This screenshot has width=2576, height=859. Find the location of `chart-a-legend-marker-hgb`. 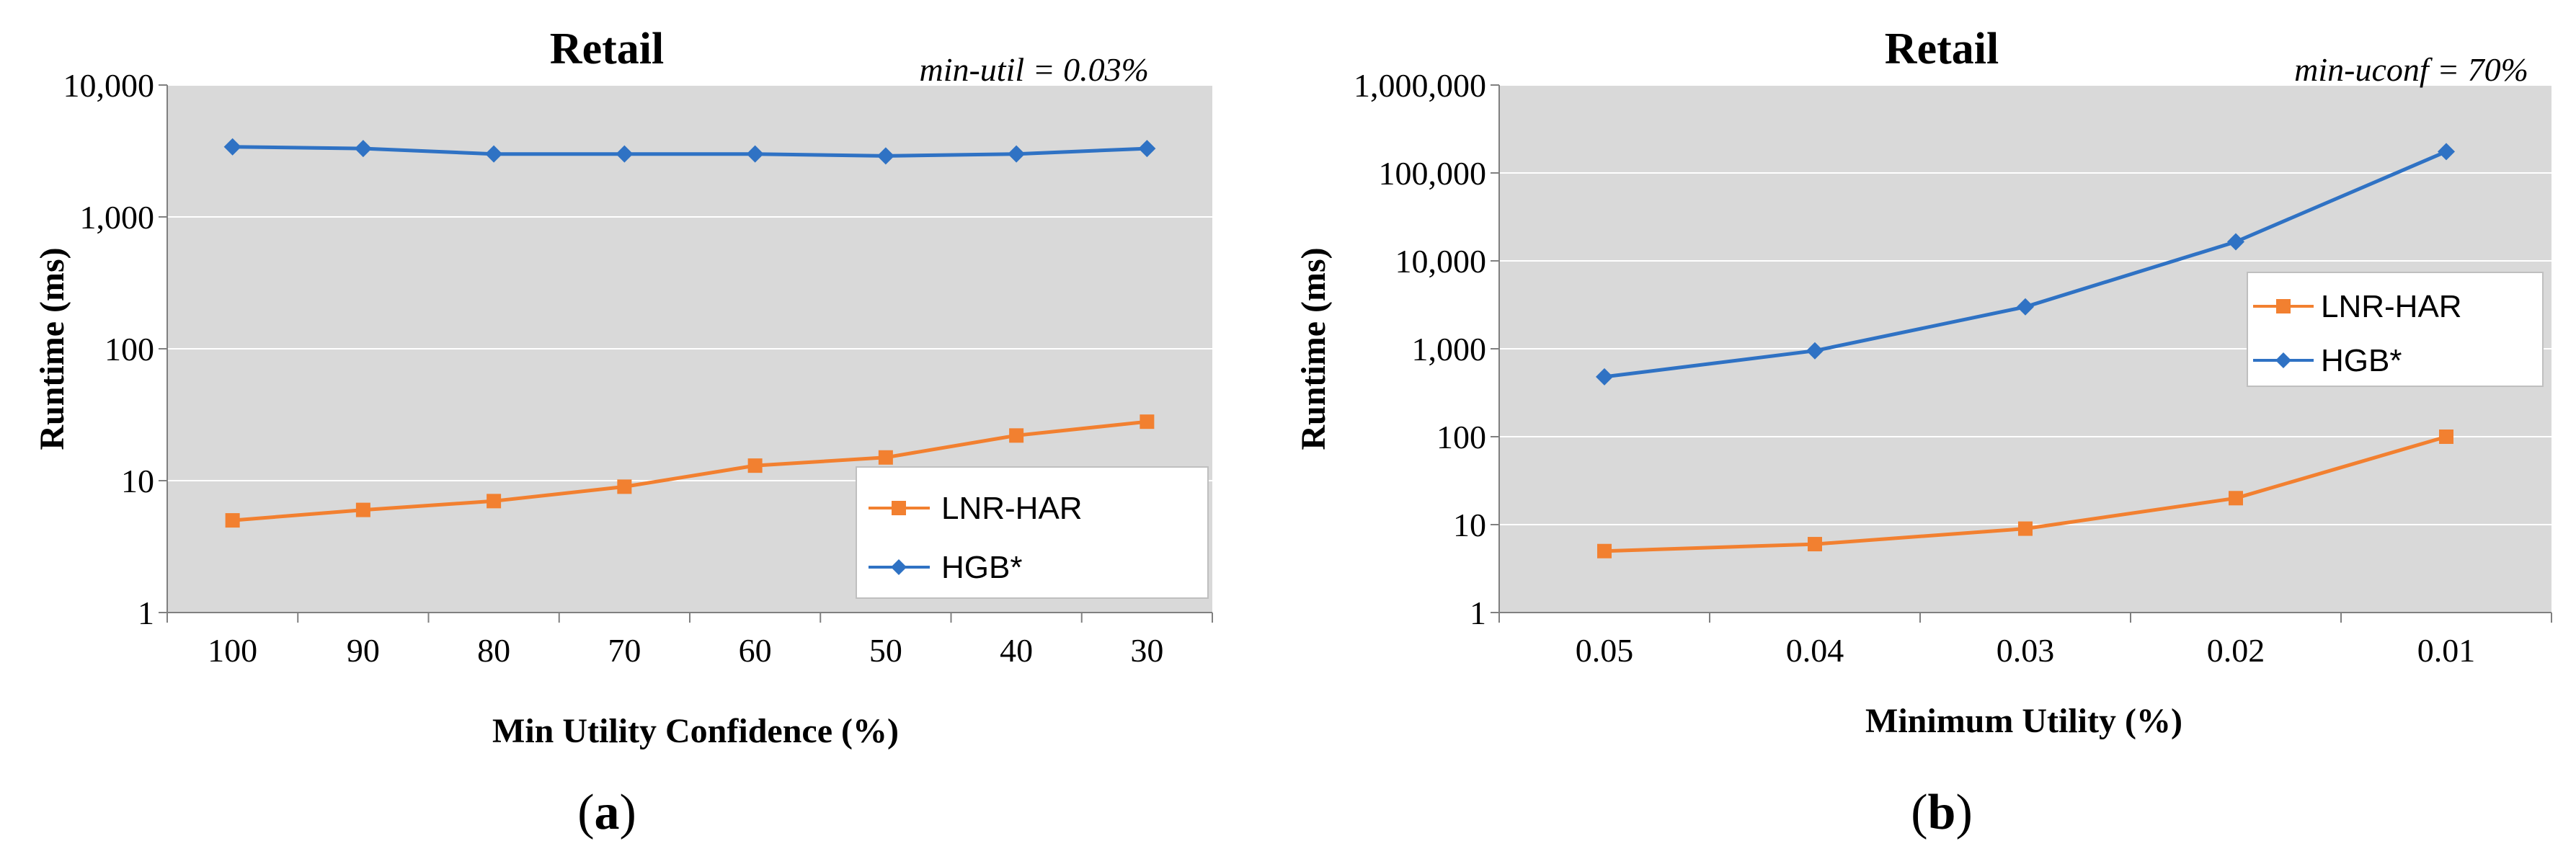

chart-a-legend-marker-hgb is located at coordinates (899, 567).